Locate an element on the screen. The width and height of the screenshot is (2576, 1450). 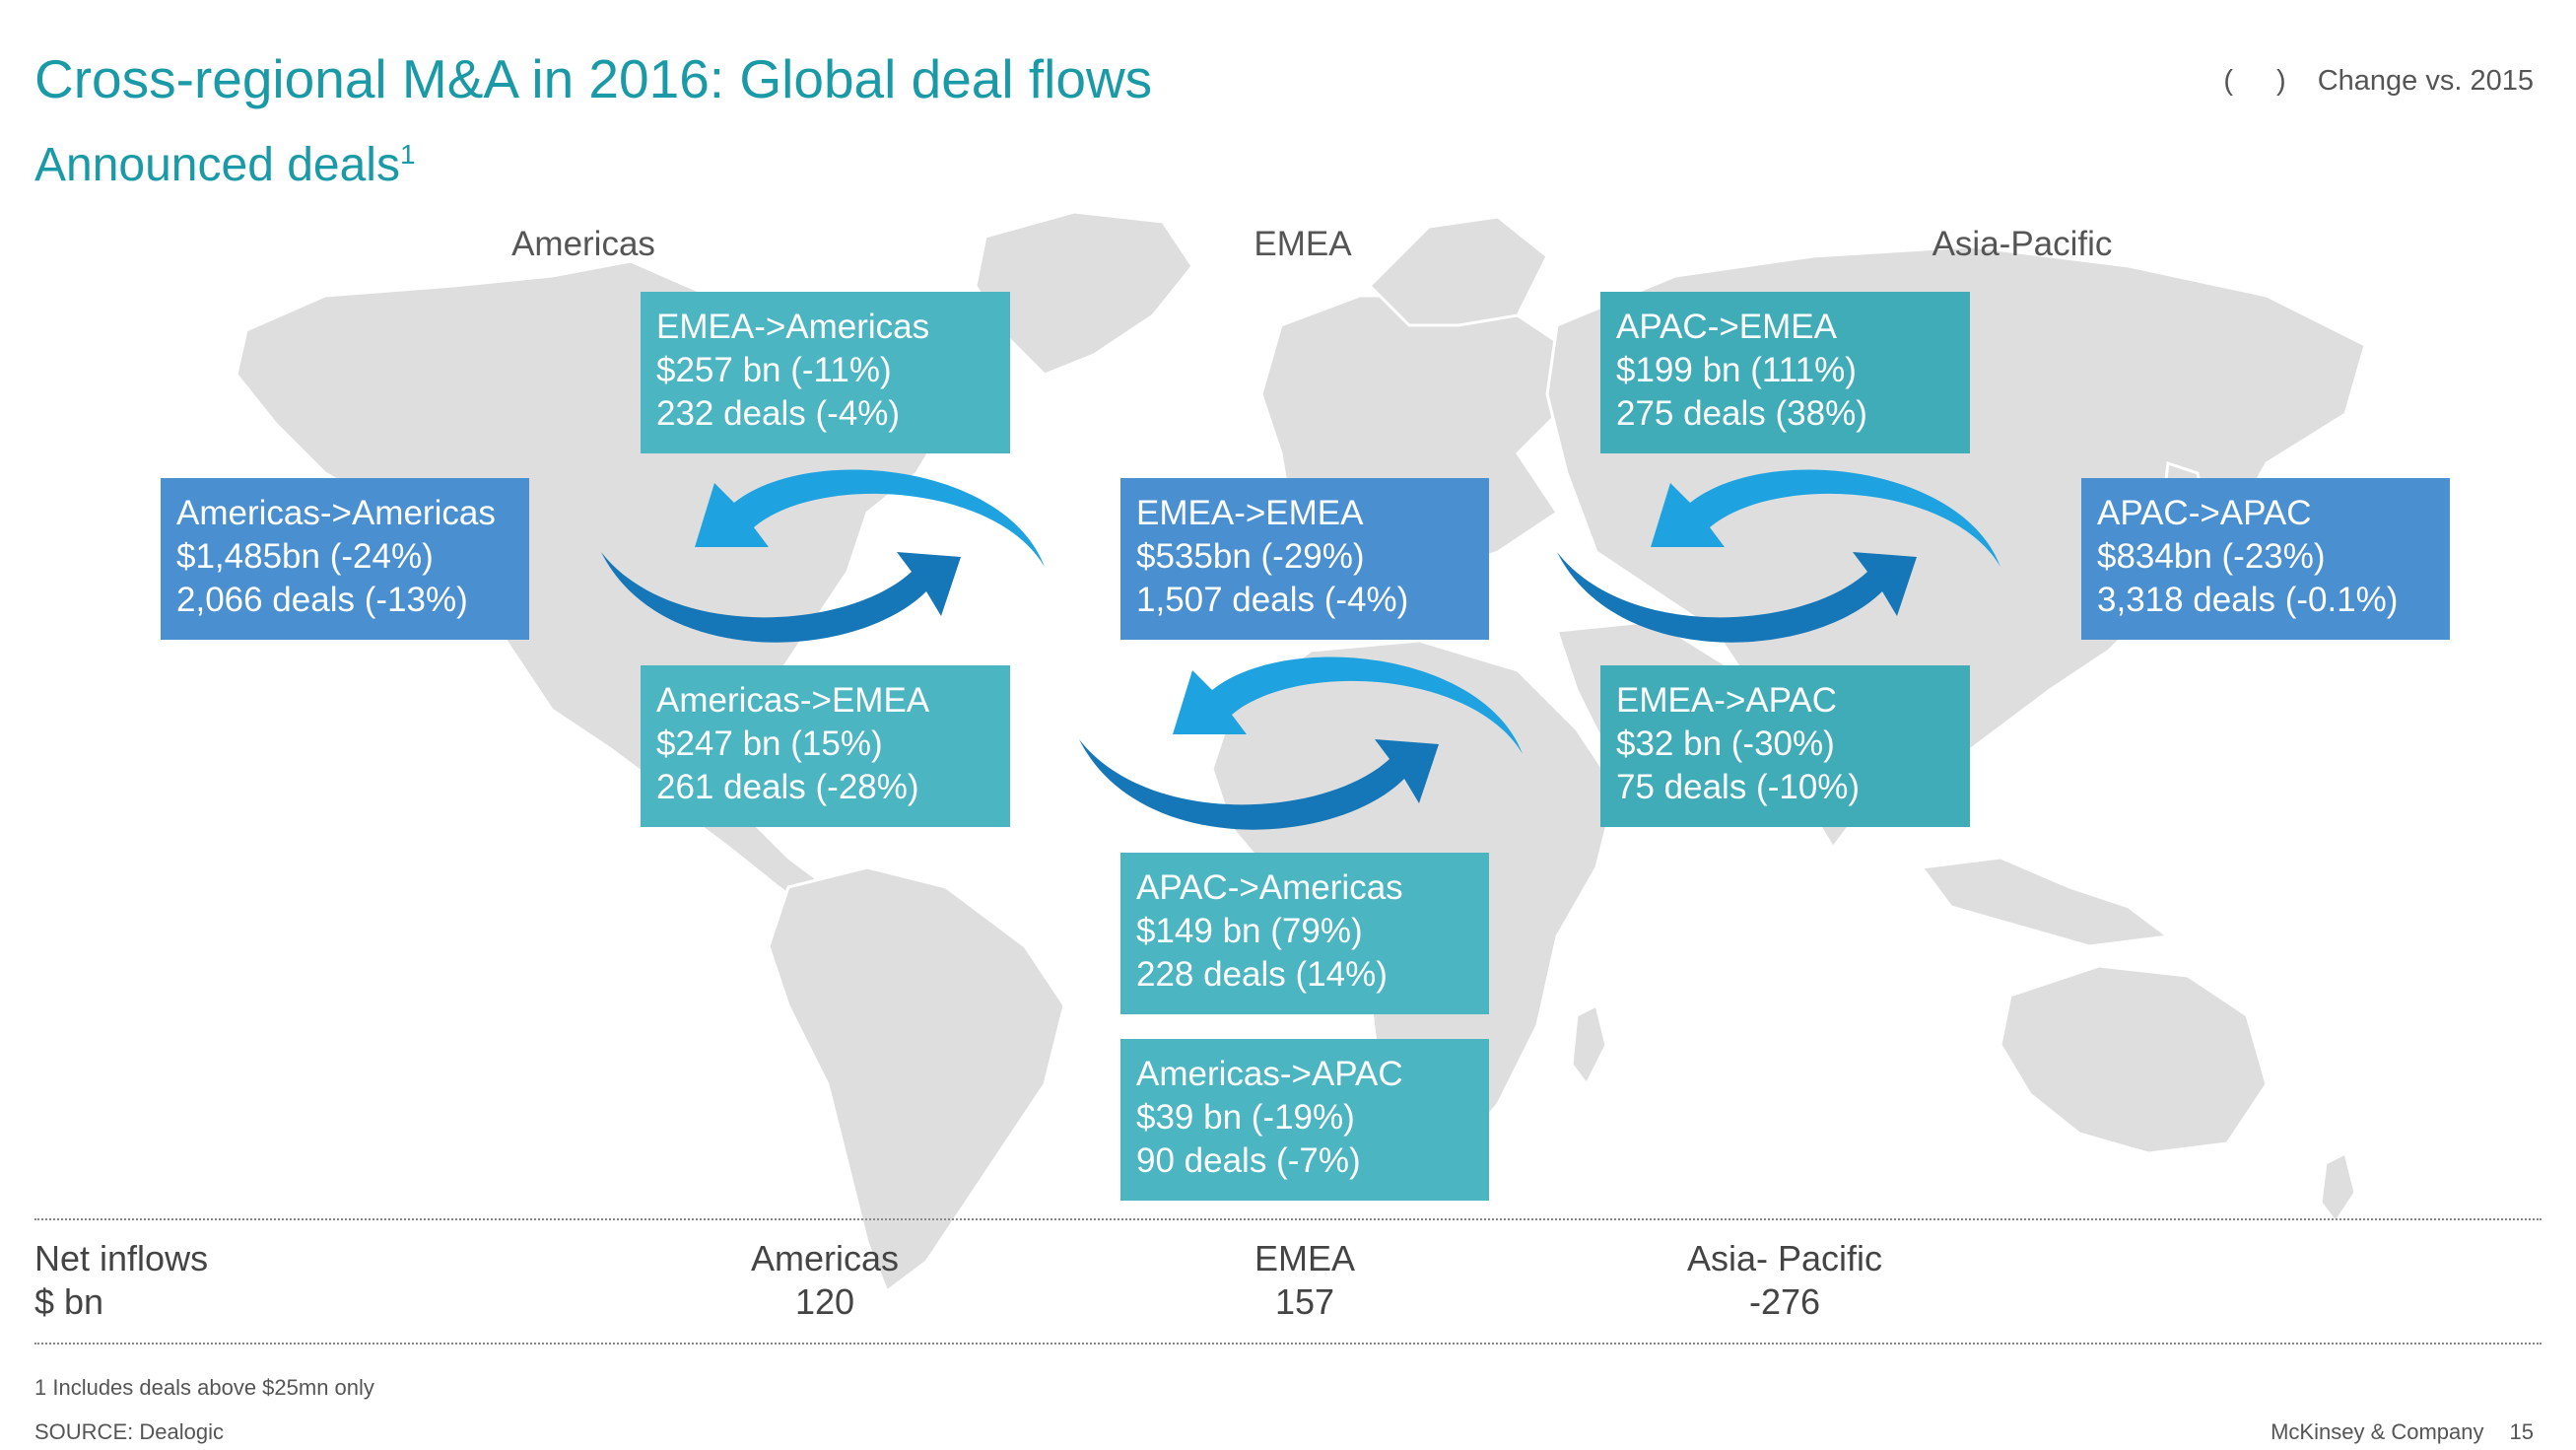
flow-label: EMEA->APAC is located at coordinates (1726, 701).